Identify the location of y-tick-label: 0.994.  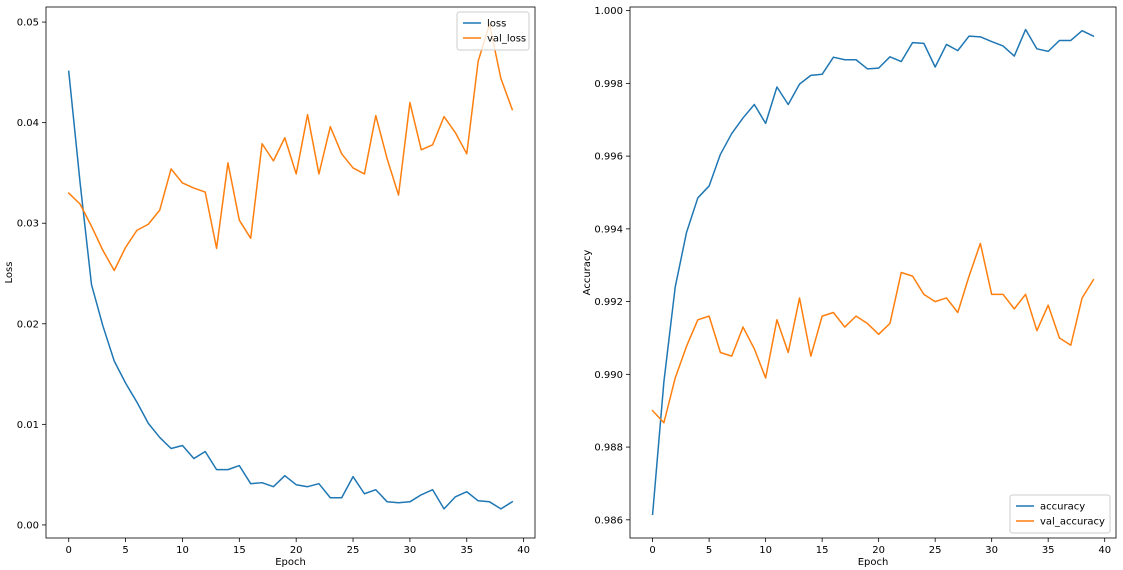
(608, 229).